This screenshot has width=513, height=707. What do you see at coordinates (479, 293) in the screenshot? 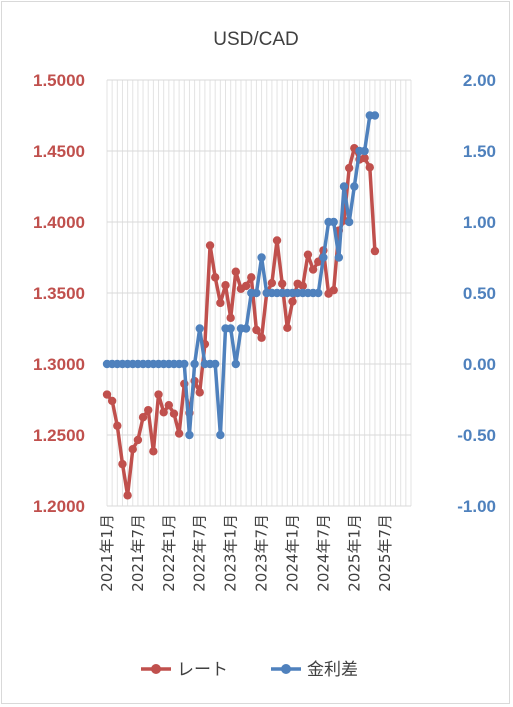
I see `right-axis-tick-label: 0.50` at bounding box center [479, 293].